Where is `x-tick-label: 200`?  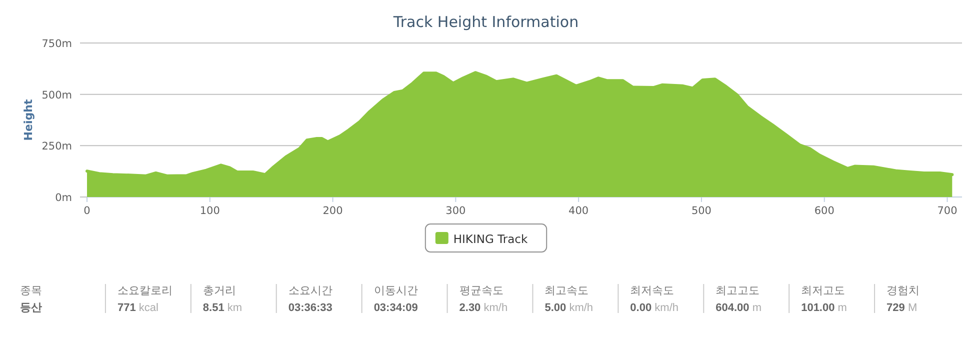
x-tick-label: 200 is located at coordinates (332, 211).